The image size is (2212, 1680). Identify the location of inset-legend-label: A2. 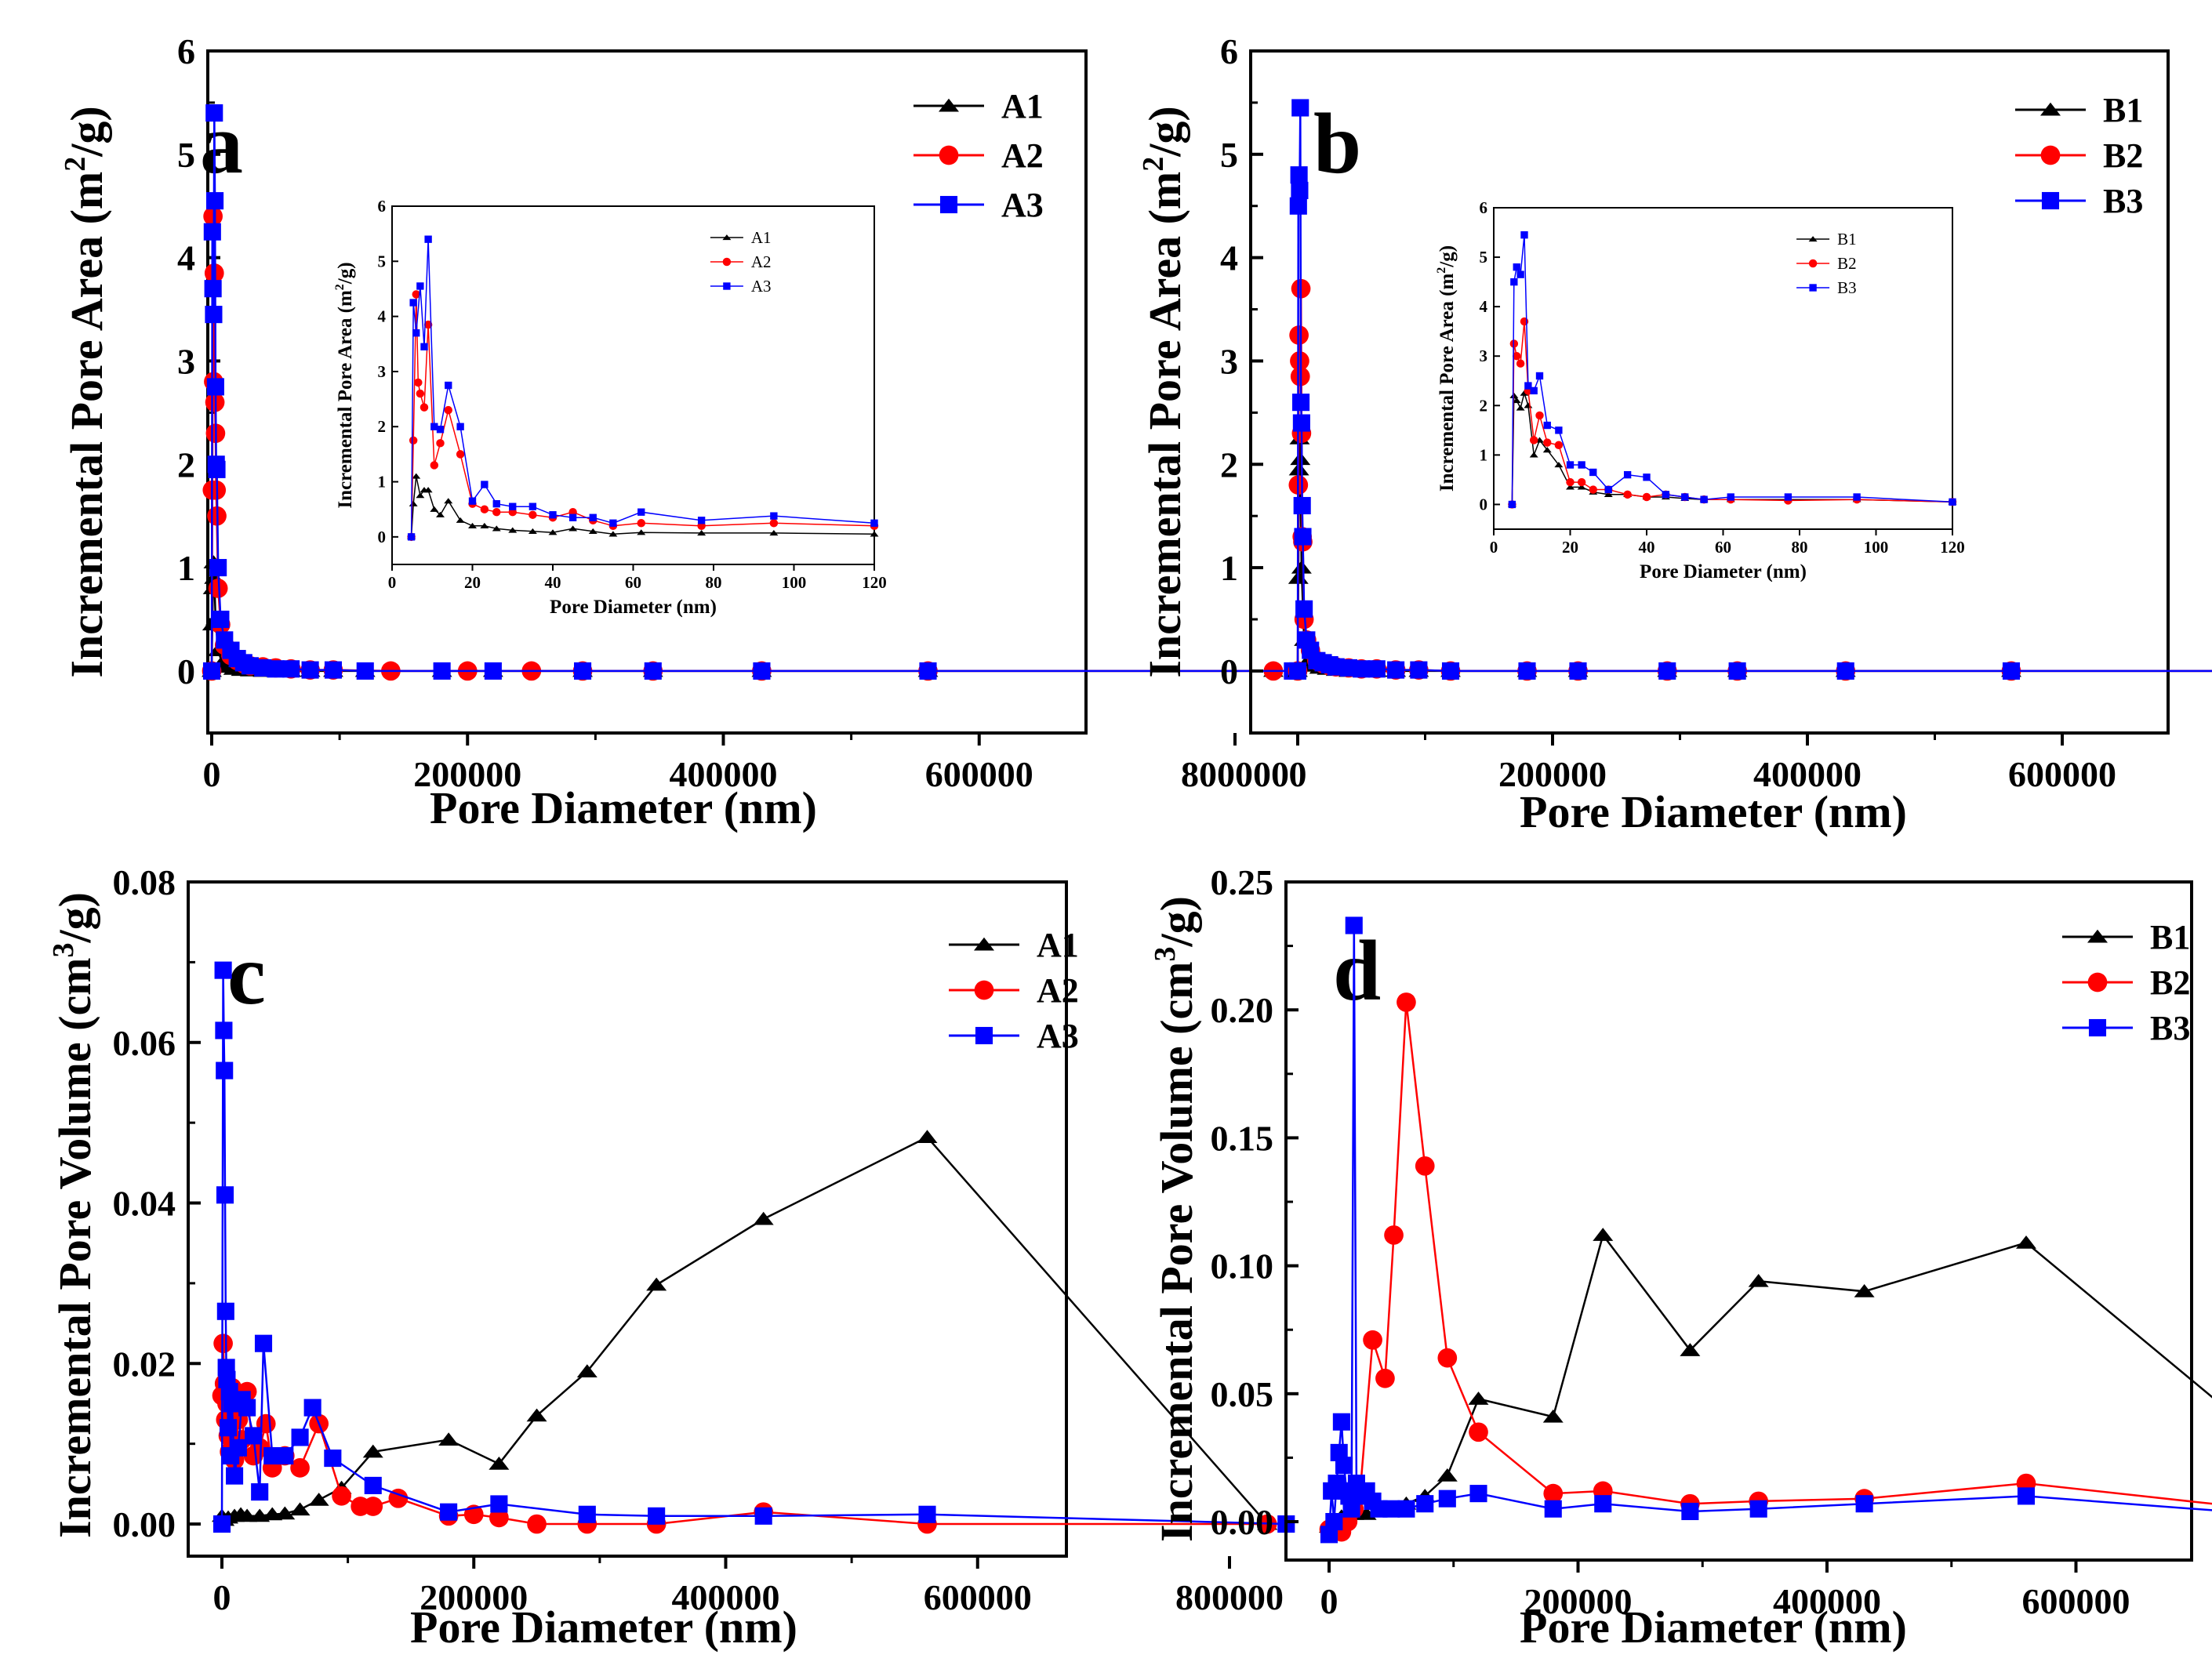
(761, 261).